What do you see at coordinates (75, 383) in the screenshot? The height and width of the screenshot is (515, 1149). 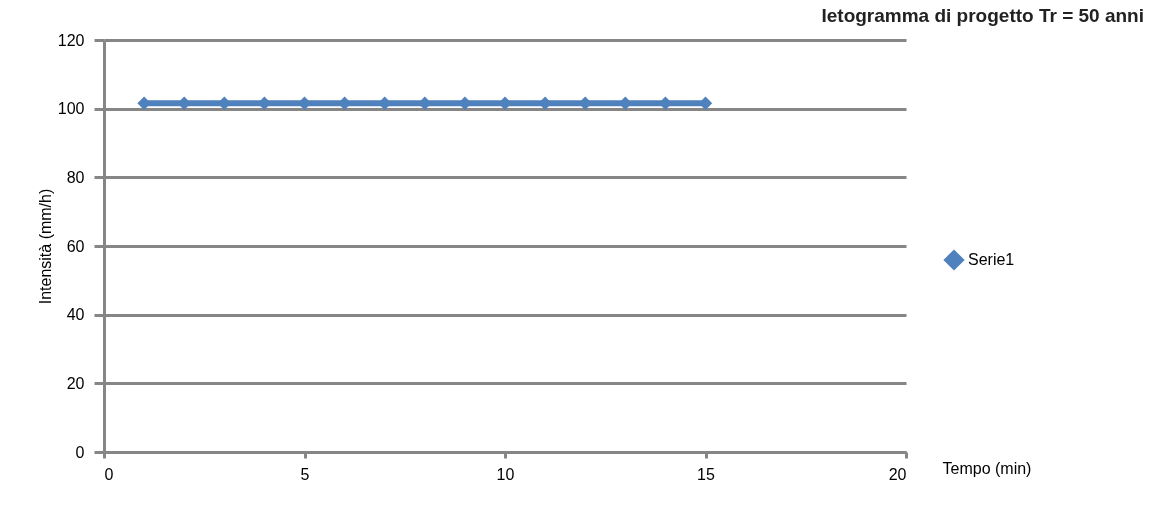 I see `y-tick-label: 20` at bounding box center [75, 383].